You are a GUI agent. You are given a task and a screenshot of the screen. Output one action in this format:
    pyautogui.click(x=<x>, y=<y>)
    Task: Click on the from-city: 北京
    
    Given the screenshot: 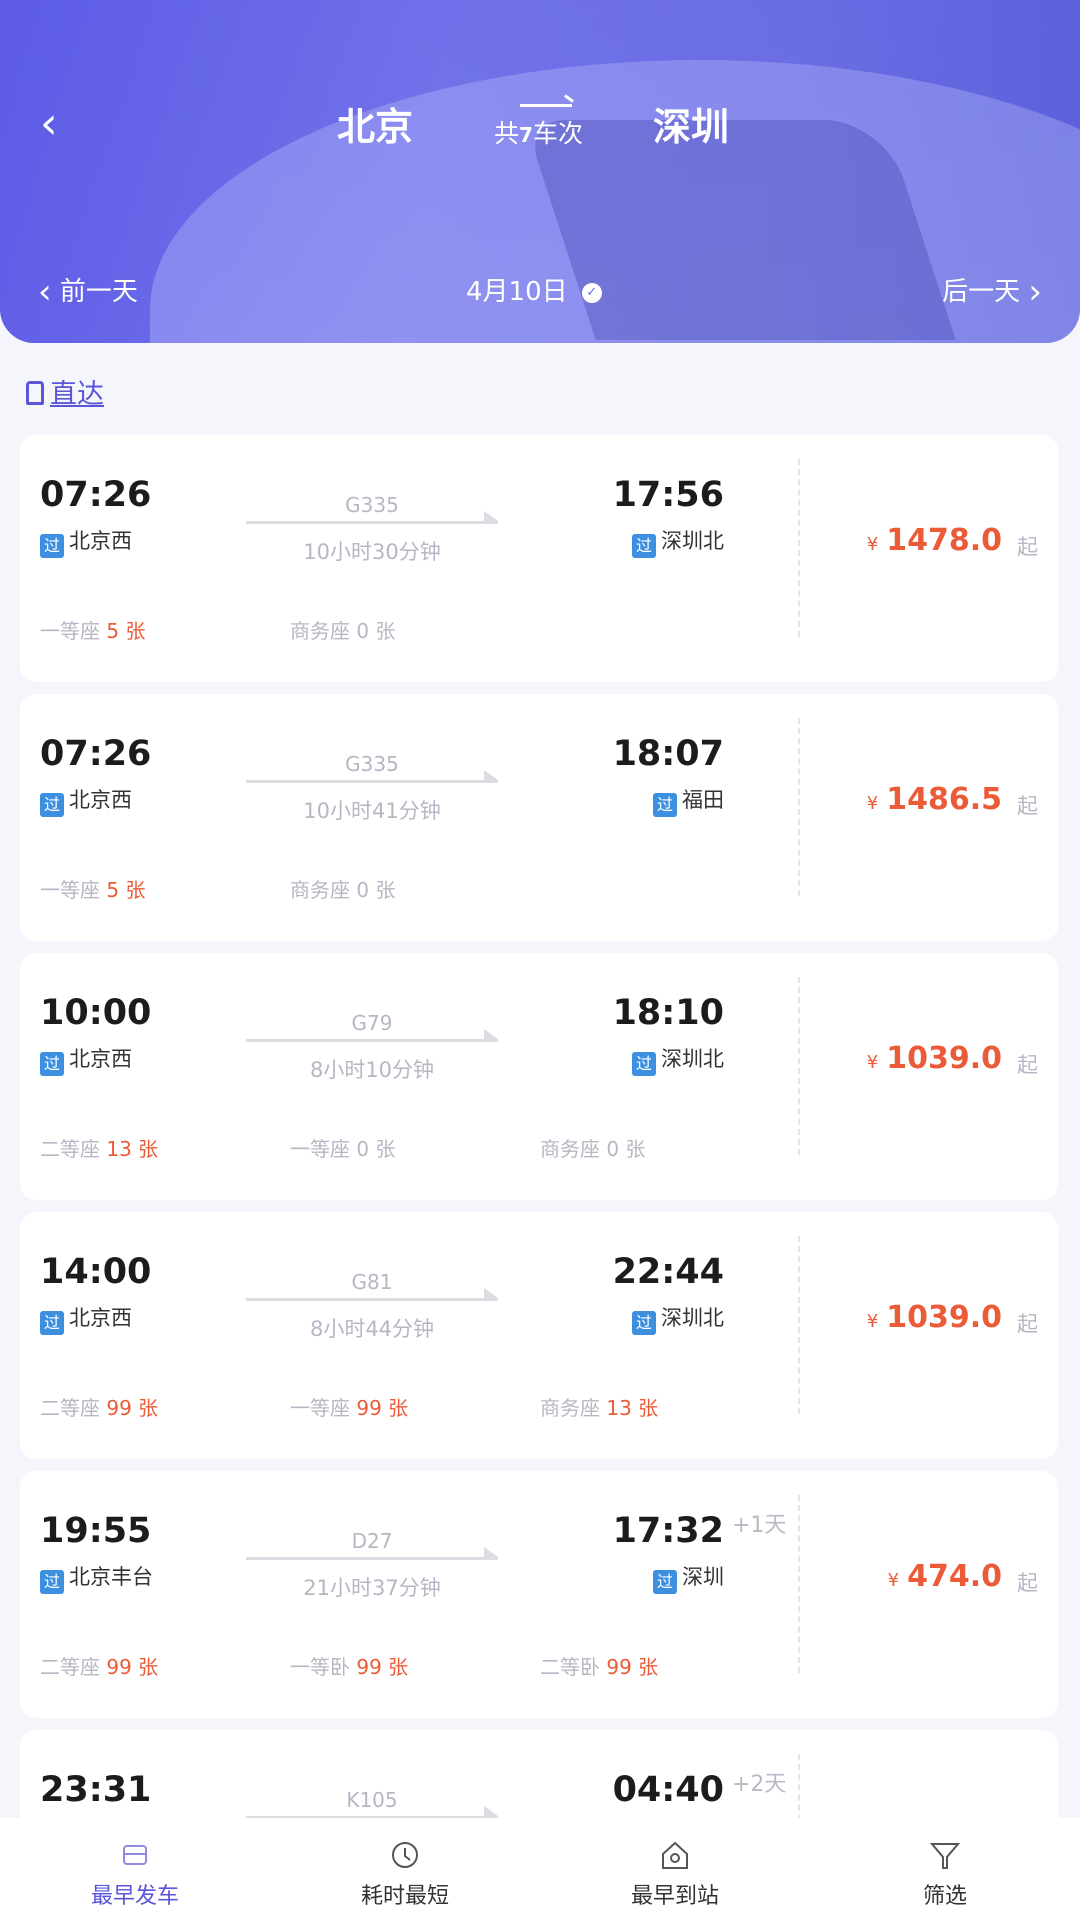 What is the action you would take?
    pyautogui.click(x=375, y=127)
    